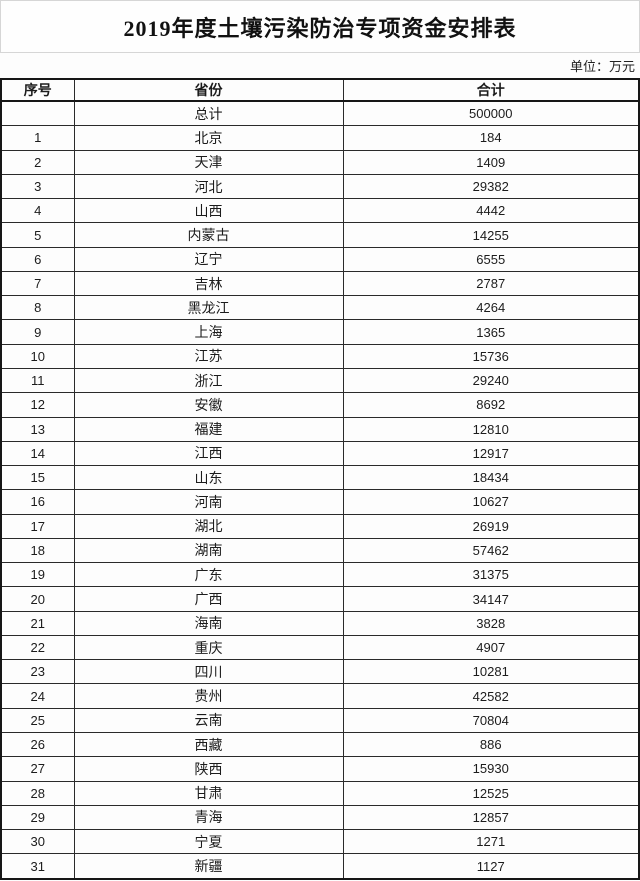  I want to click on row-amount-cell: 12857, so click(491, 817).